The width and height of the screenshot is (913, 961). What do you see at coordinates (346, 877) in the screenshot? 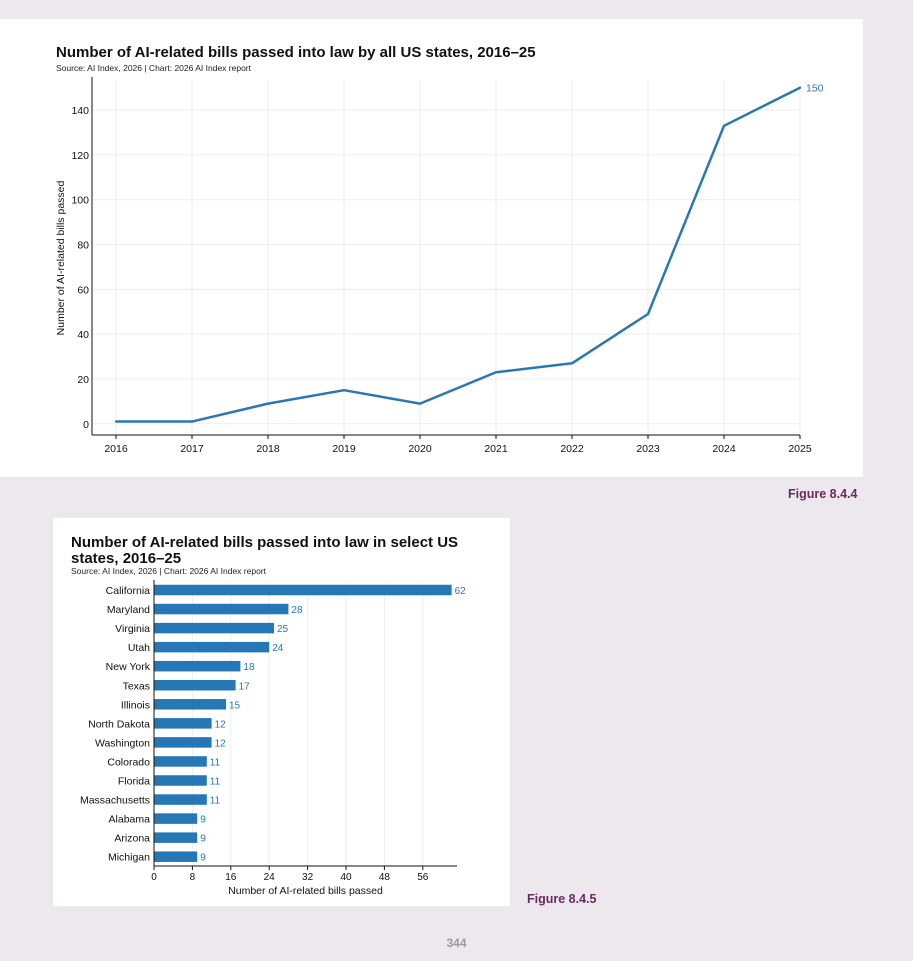
I see `bar-x-tick-label: 40` at bounding box center [346, 877].